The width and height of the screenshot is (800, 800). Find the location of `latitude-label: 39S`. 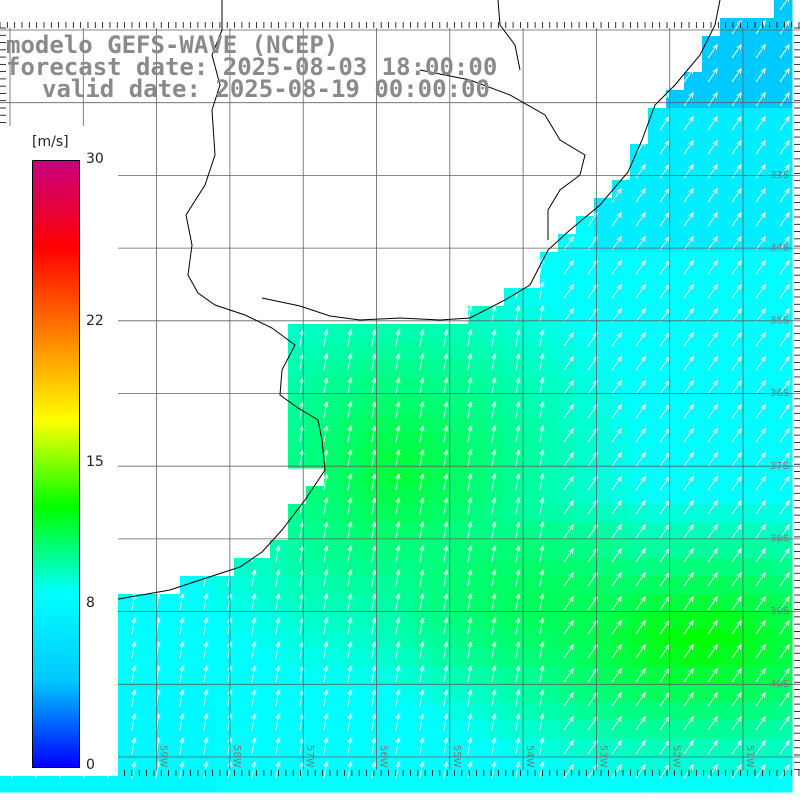

latitude-label: 39S is located at coordinates (779, 611).